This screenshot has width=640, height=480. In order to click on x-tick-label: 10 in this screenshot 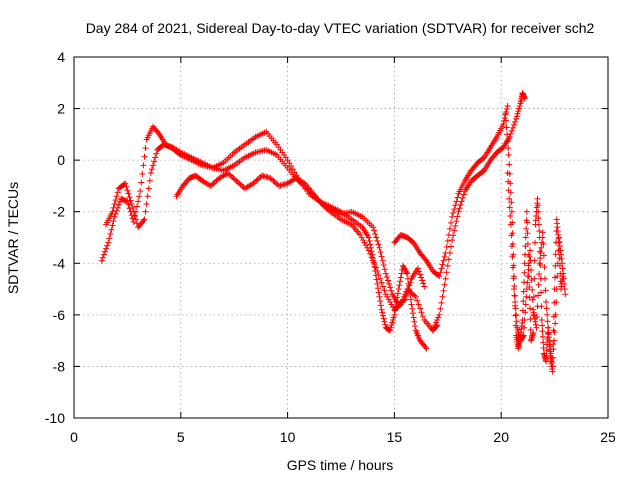, I will do `click(288, 437)`.